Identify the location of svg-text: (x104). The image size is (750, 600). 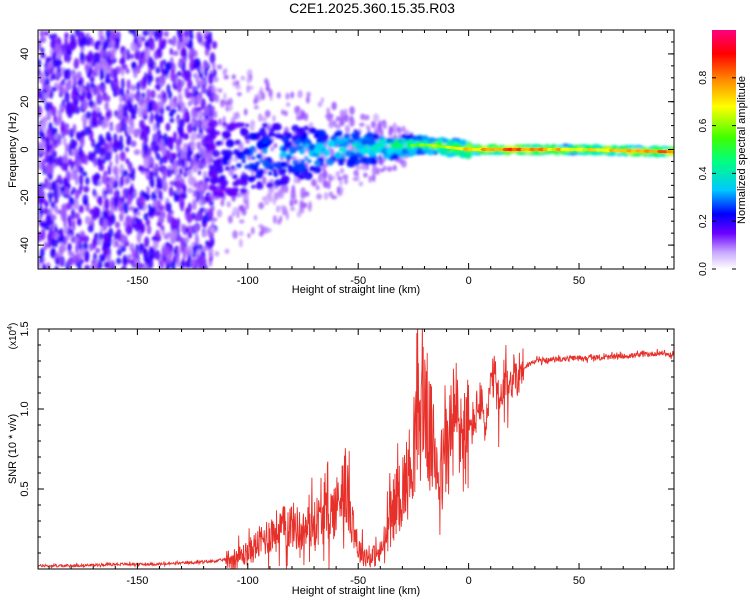
(13, 336).